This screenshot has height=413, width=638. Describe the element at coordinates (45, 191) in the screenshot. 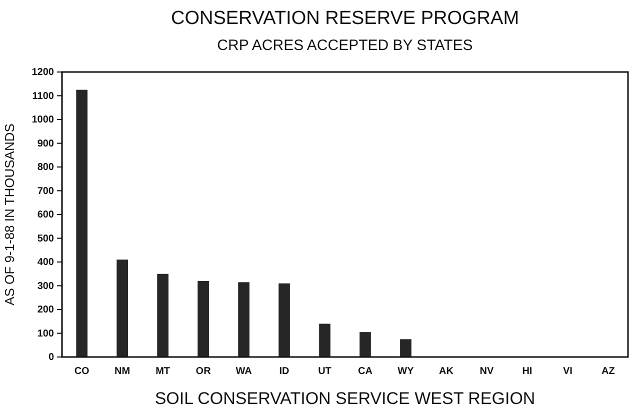

I see `y-tick-label: 700` at that location.